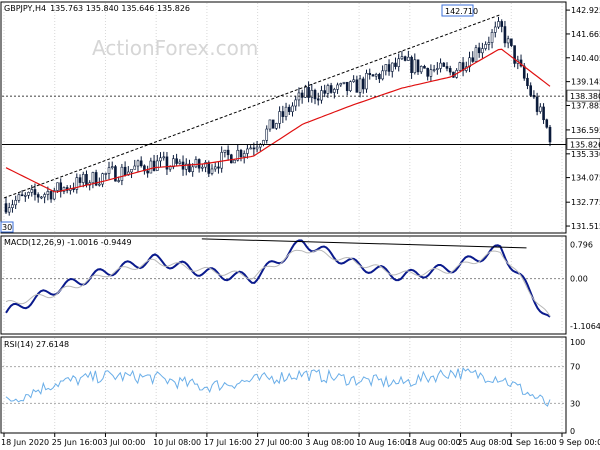 This screenshot has height=450, width=600. What do you see at coordinates (228, 442) in the screenshot?
I see `time-tick-label: 17 Jul 16:00` at bounding box center [228, 442].